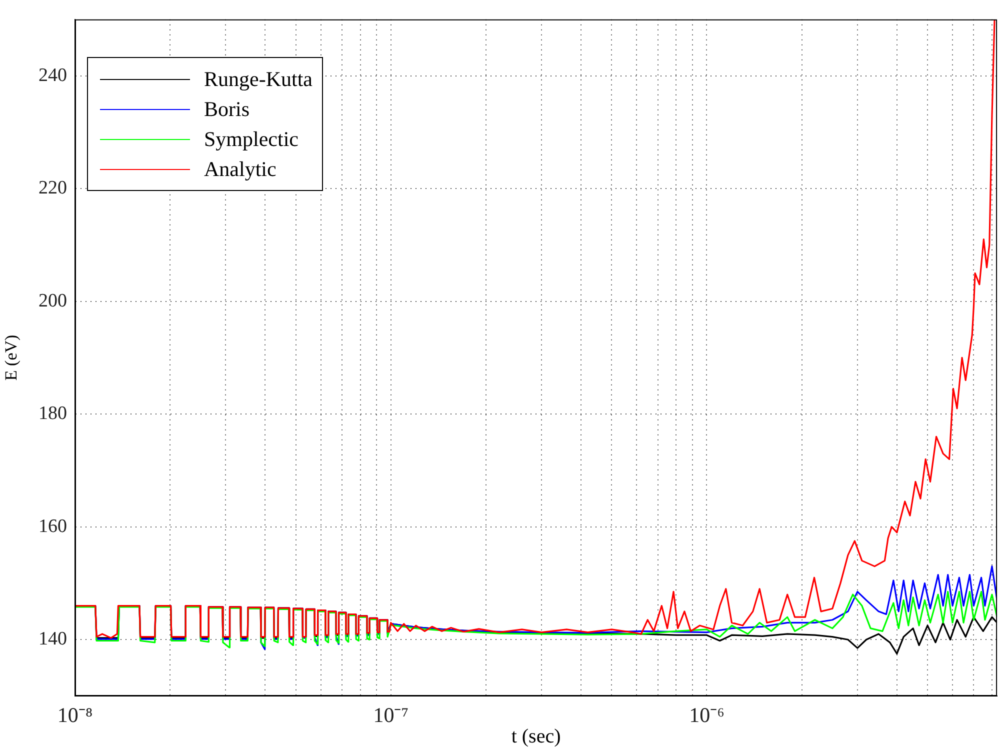 The width and height of the screenshot is (1000, 749). I want to click on y-tick-label: 140, so click(52, 639).